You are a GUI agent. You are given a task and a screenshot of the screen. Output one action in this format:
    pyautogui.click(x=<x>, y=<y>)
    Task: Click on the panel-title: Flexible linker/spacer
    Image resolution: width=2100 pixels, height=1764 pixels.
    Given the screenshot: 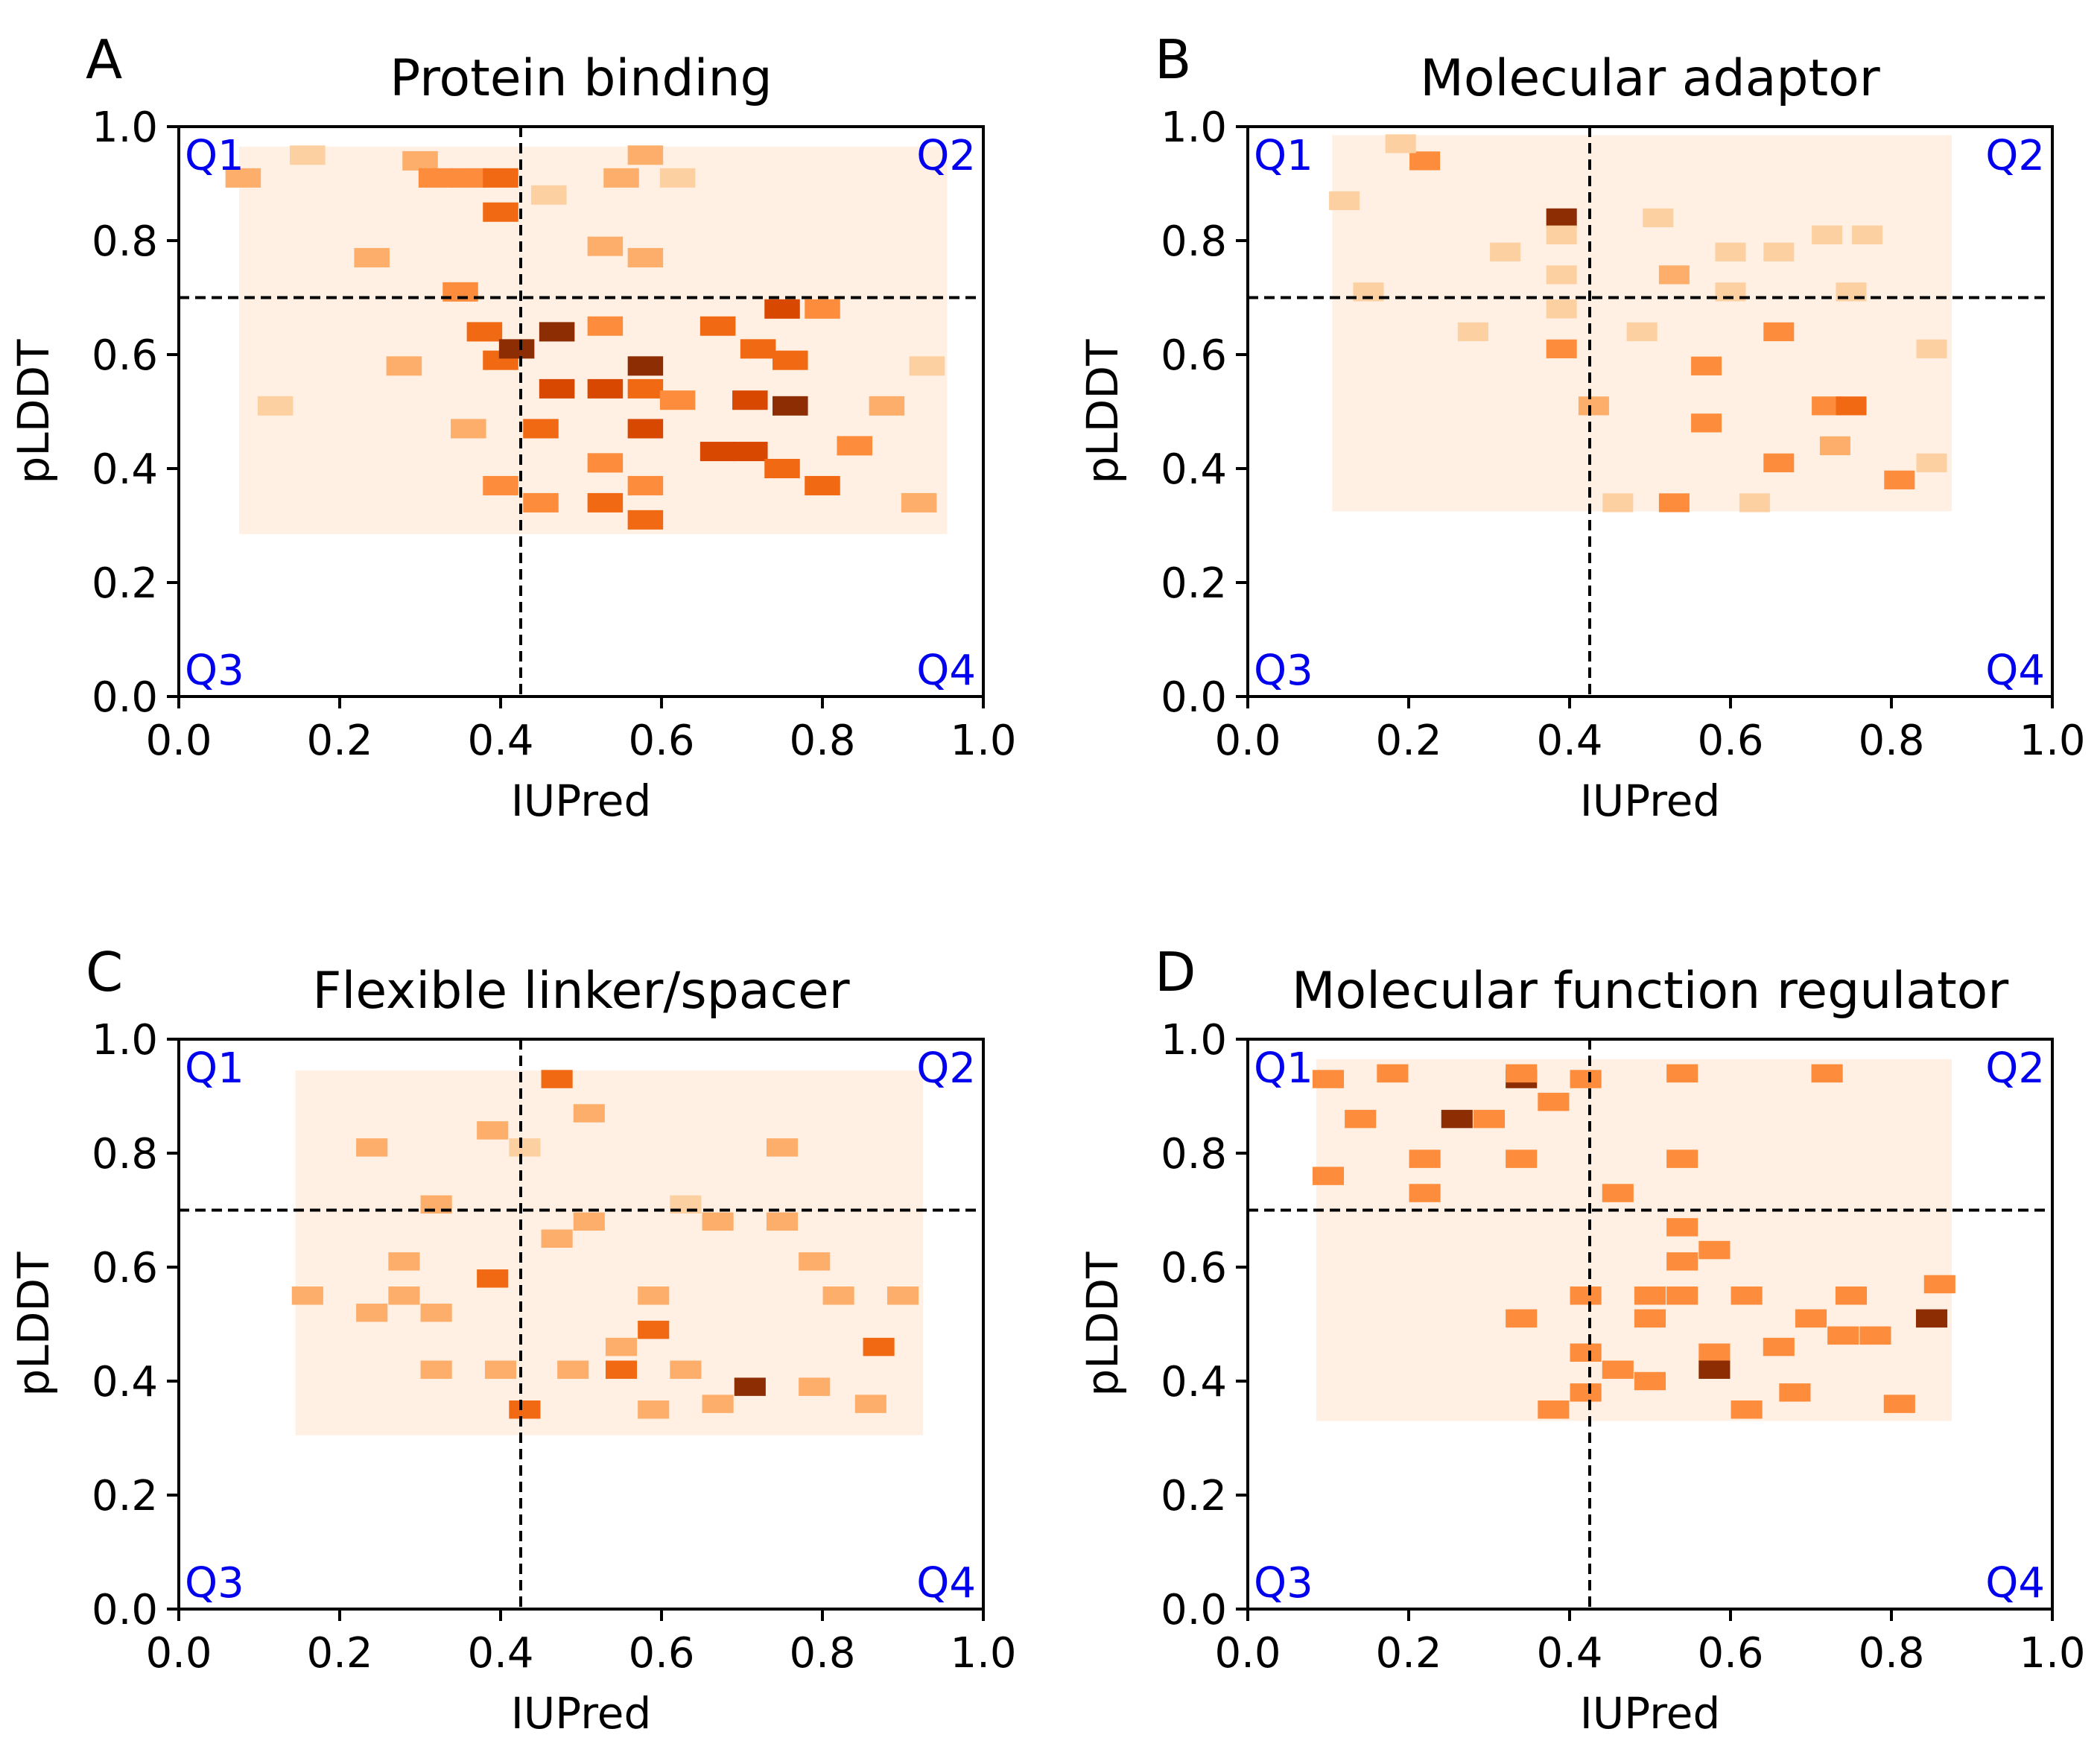 What is the action you would take?
    pyautogui.click(x=580, y=991)
    